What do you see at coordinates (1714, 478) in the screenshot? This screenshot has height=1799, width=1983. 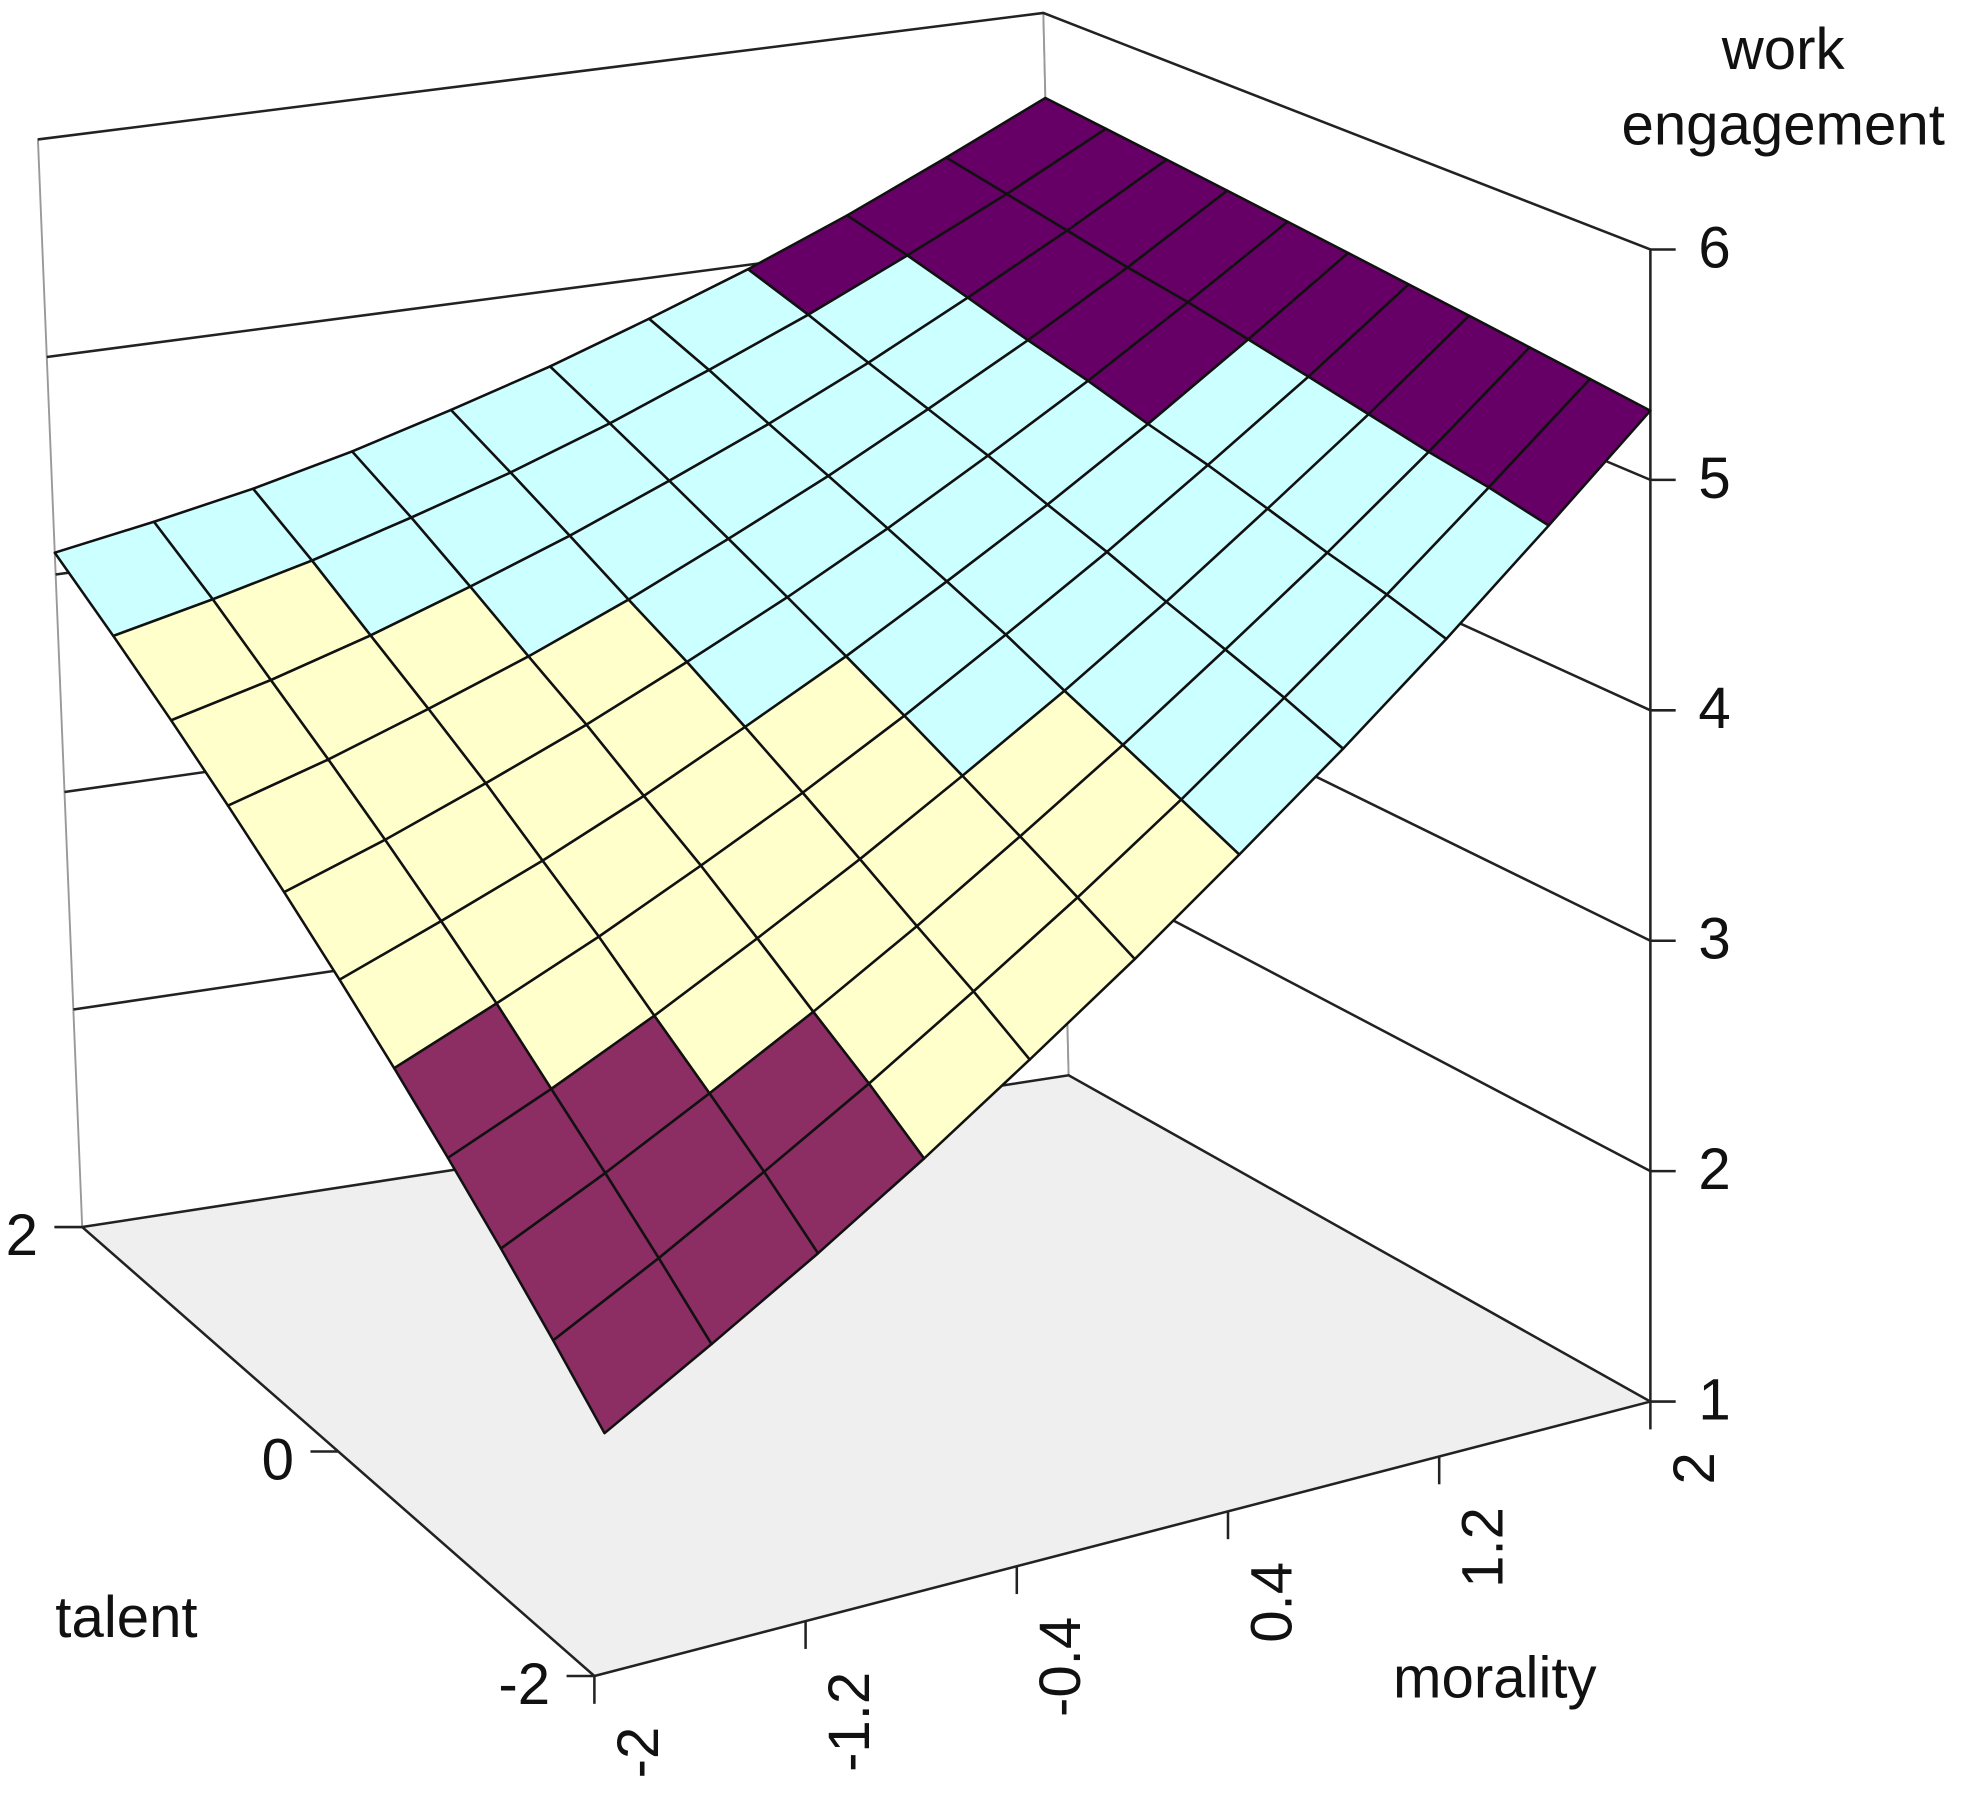 I see `z-tick-label: 5` at bounding box center [1714, 478].